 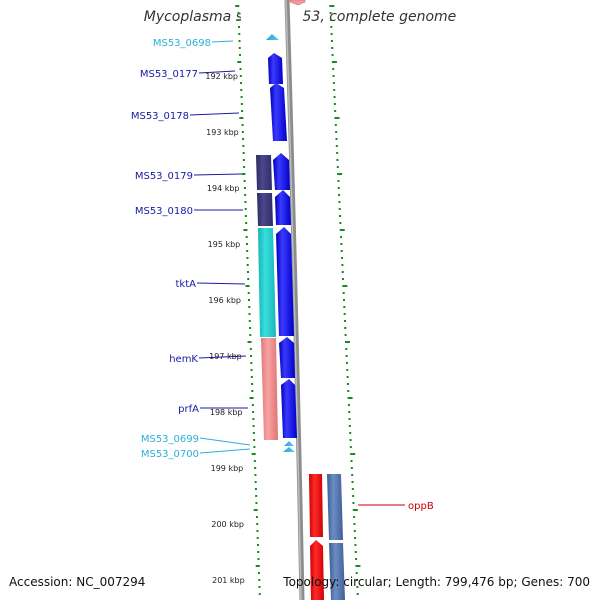 What do you see at coordinates (297, 3) in the screenshot?
I see `feature-top-red` at bounding box center [297, 3].